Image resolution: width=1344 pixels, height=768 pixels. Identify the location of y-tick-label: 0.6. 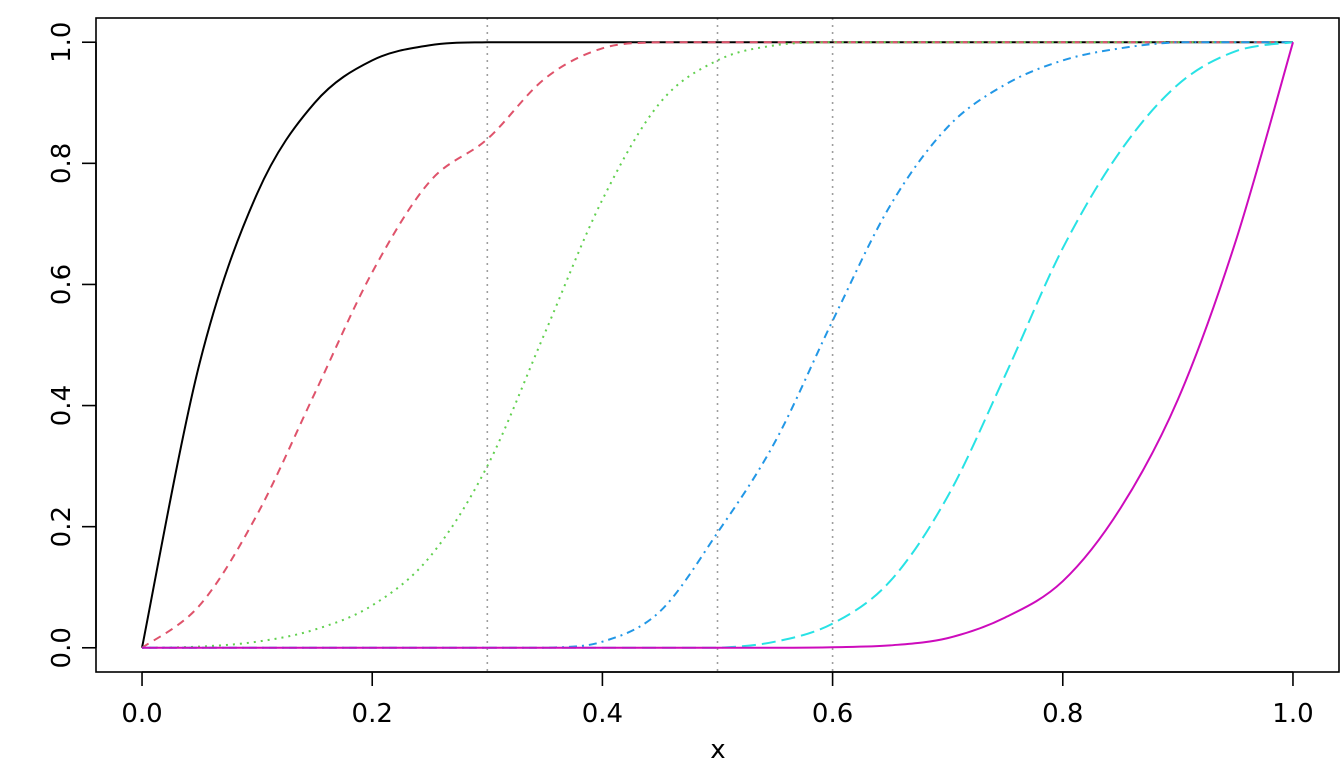
(62, 284).